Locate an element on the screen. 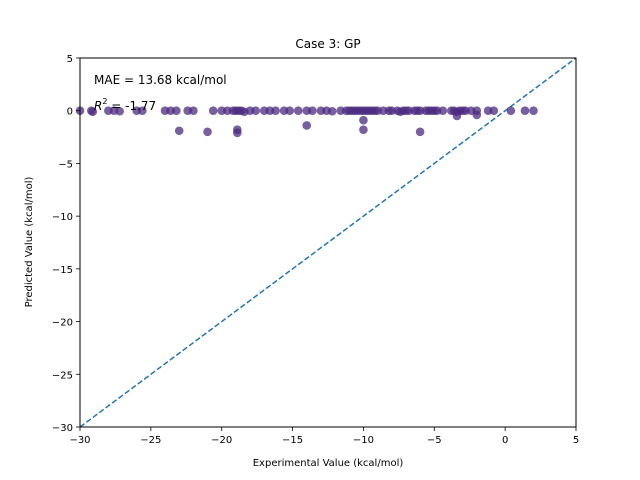 Image resolution: width=640 pixels, height=480 pixels. y-axis-label: Predicted Value (kcal/mol) is located at coordinates (29, 242).